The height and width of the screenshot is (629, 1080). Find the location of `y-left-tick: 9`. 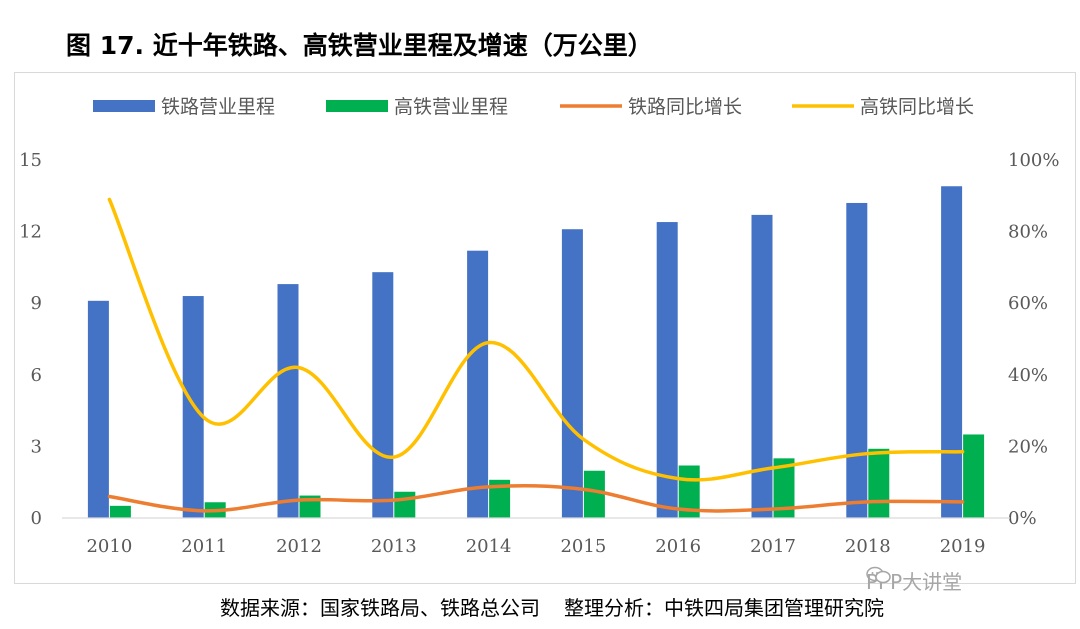

y-left-tick: 9 is located at coordinates (36, 303).